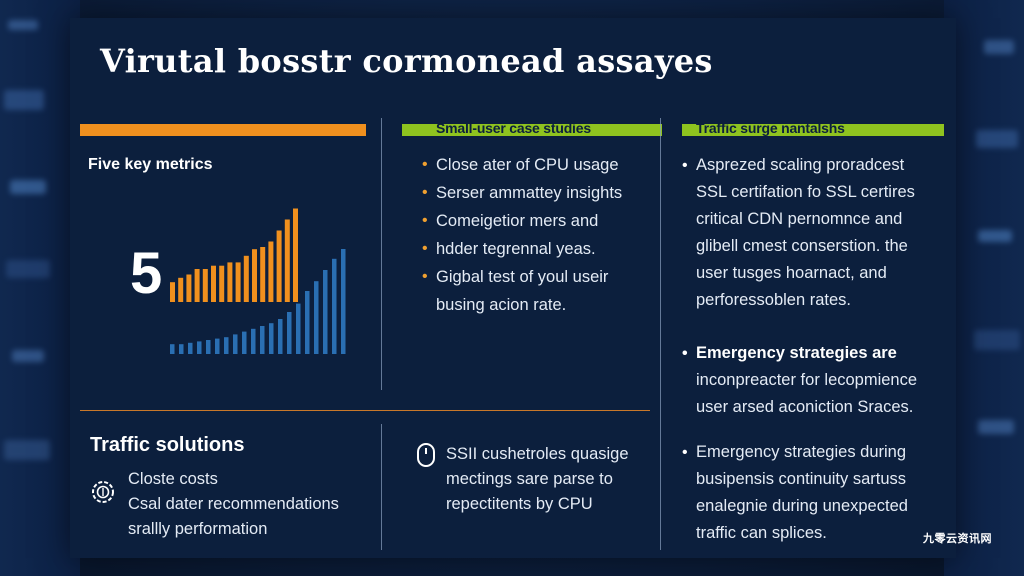 The height and width of the screenshot is (576, 1024). I want to click on mouse-pointer-icon, so click(426, 455).